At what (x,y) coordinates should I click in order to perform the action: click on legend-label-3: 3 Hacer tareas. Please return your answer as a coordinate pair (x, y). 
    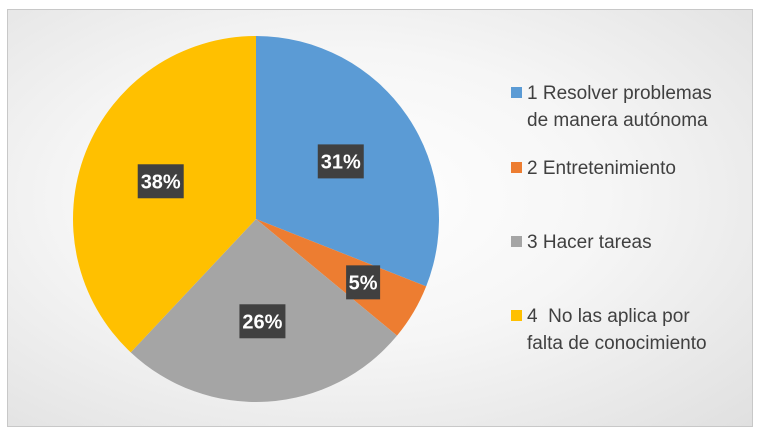
    Looking at the image, I should click on (589, 242).